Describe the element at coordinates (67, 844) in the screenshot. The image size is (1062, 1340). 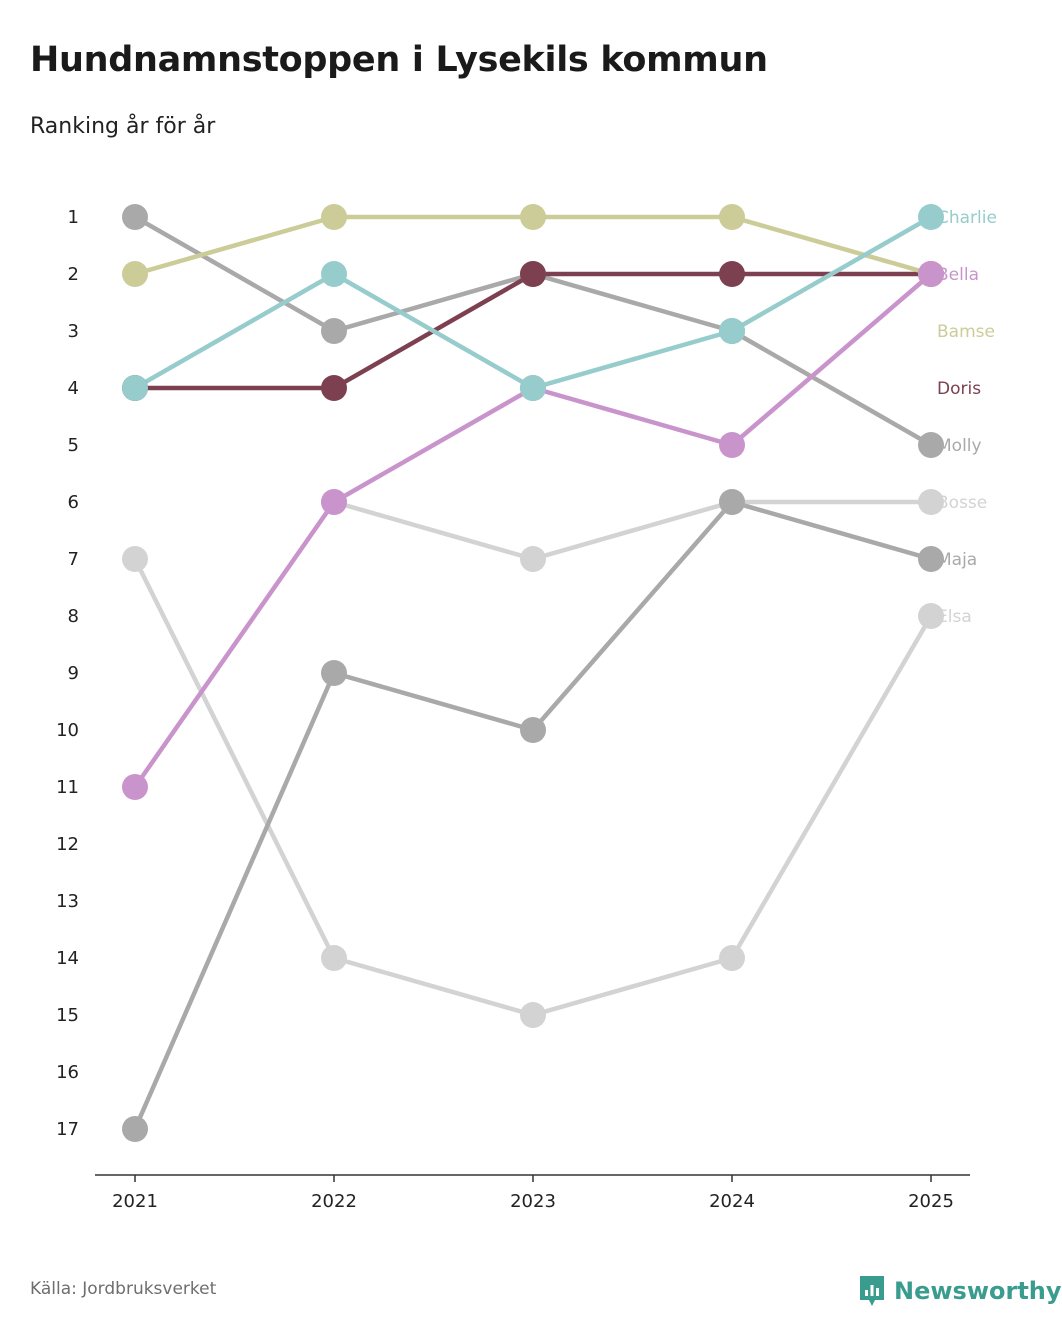
I see `y-tick-12: 12` at that location.